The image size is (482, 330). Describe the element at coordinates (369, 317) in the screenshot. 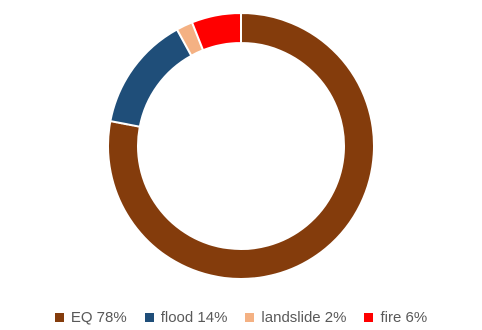

I see `legend-swatch-fire` at that location.